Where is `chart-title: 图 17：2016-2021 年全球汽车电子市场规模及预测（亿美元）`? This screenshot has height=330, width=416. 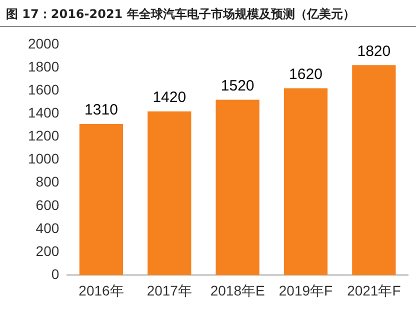
chart-title: 图 17：2016-2021 年全球汽车电子市场规模及预测（亿美元） is located at coordinates (180, 14).